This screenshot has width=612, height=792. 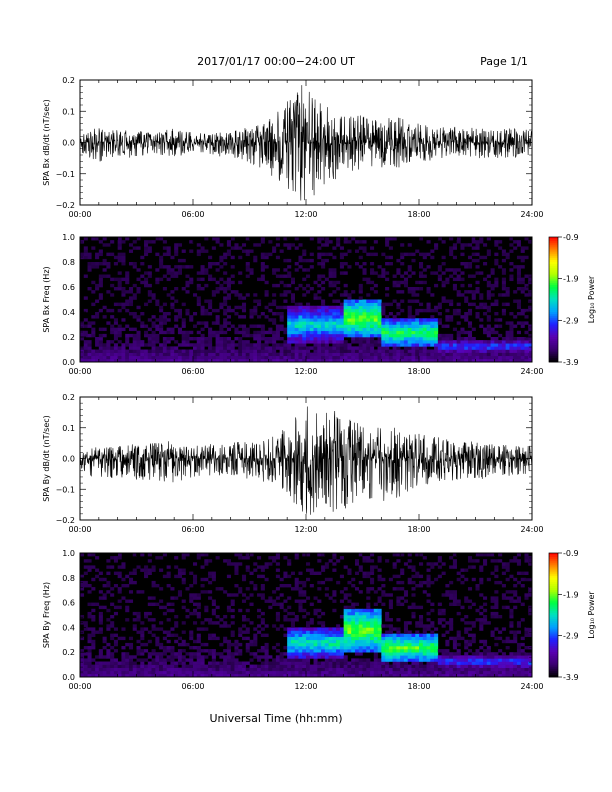 I want to click on colorbar-band, so click(x=553, y=269).